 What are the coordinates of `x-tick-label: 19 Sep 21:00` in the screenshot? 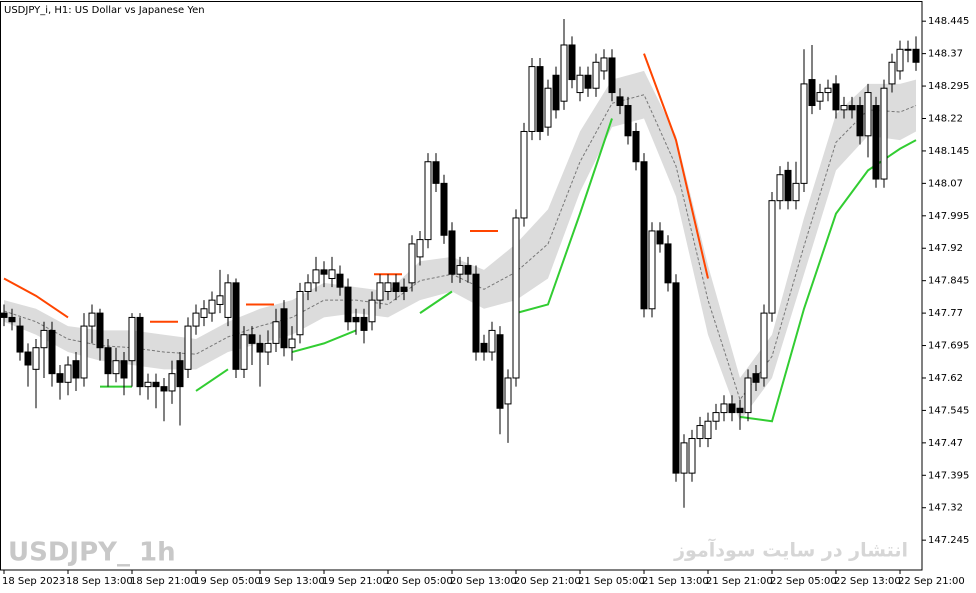 It's located at (355, 581).